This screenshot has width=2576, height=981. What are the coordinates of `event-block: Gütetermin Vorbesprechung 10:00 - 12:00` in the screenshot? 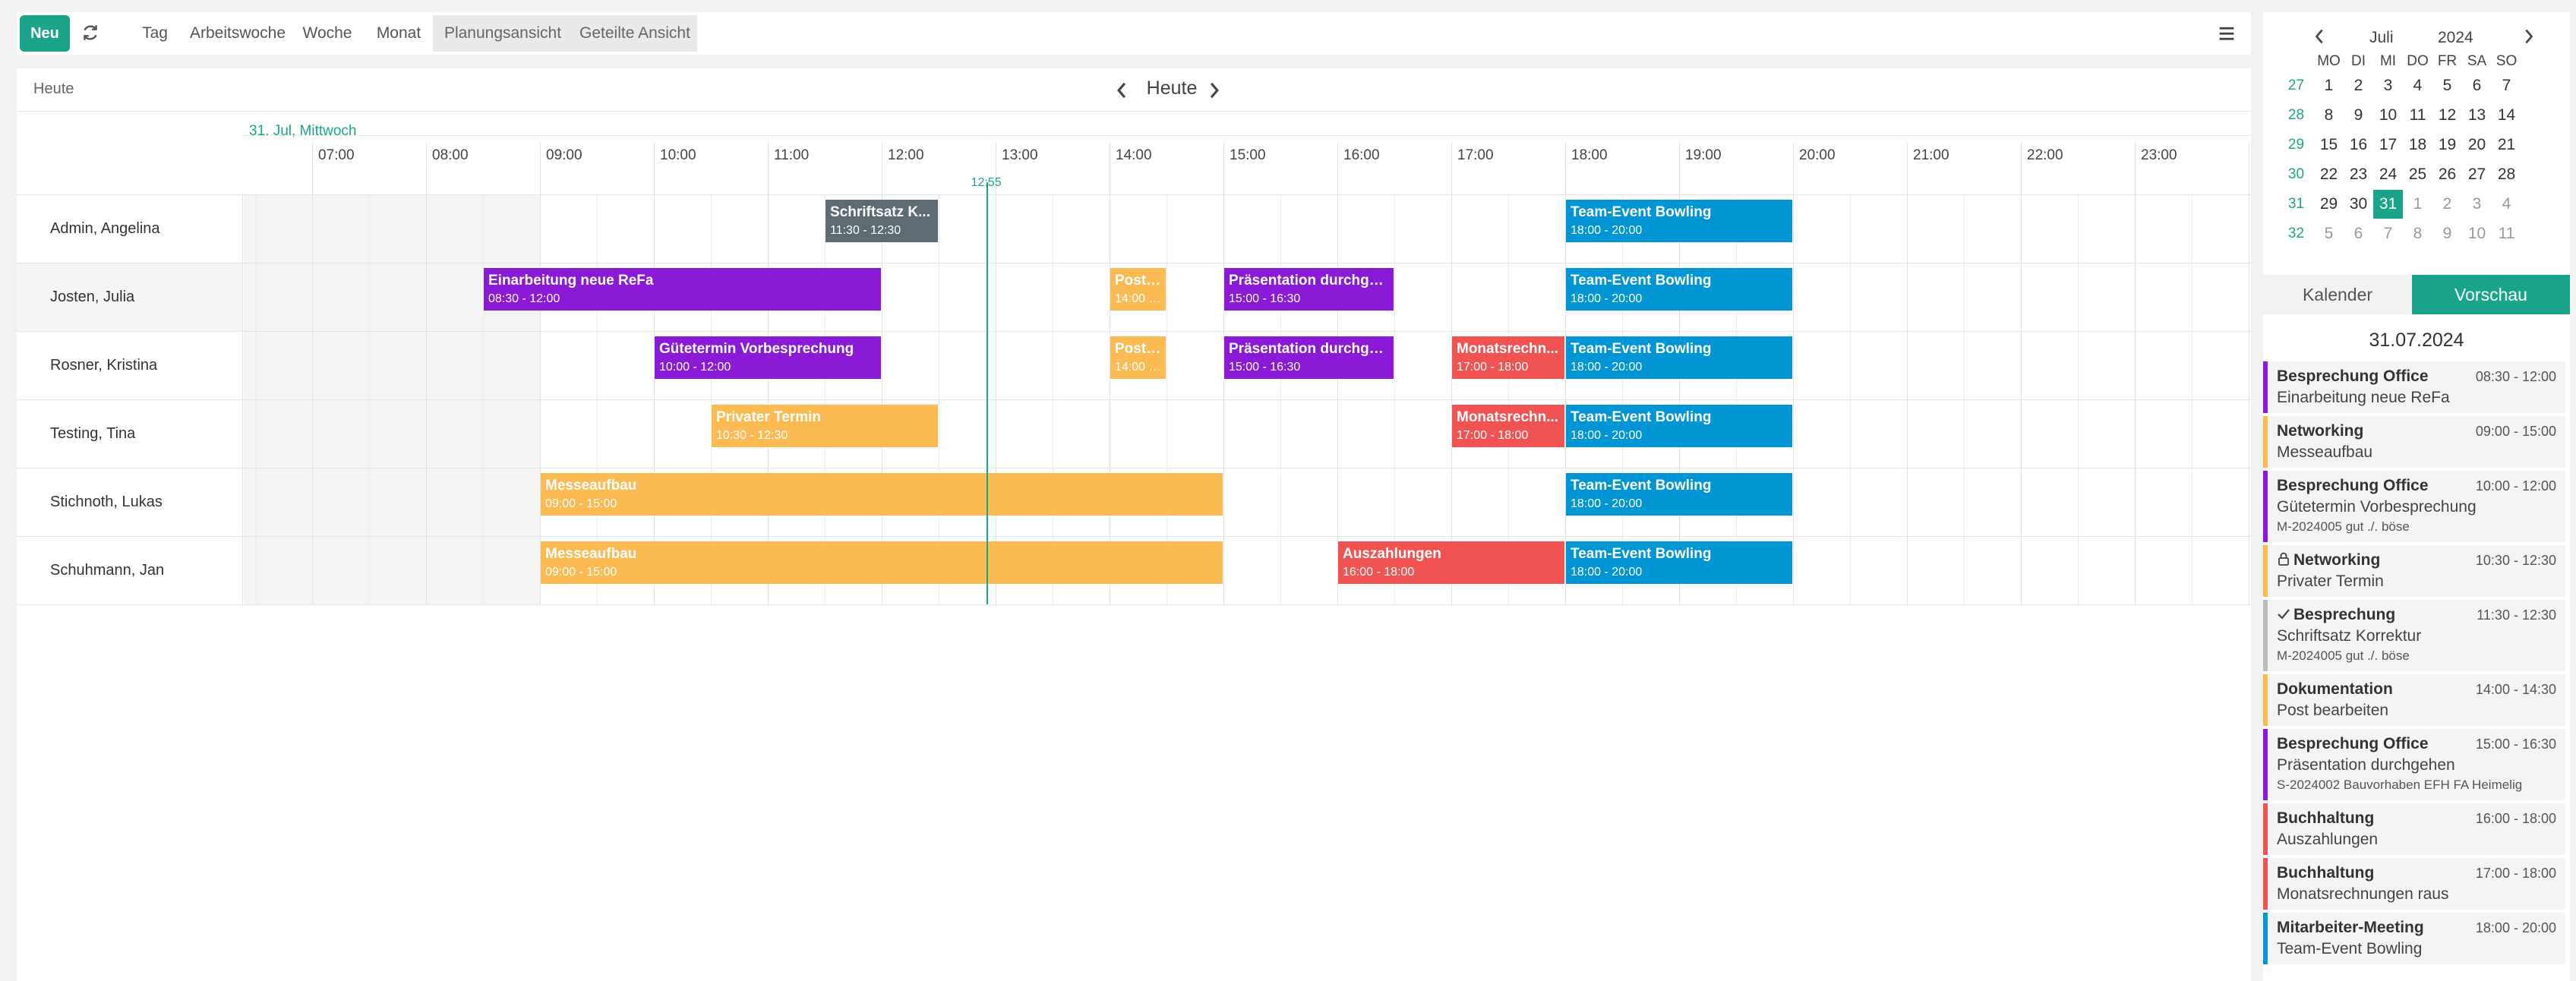 It's located at (768, 357).